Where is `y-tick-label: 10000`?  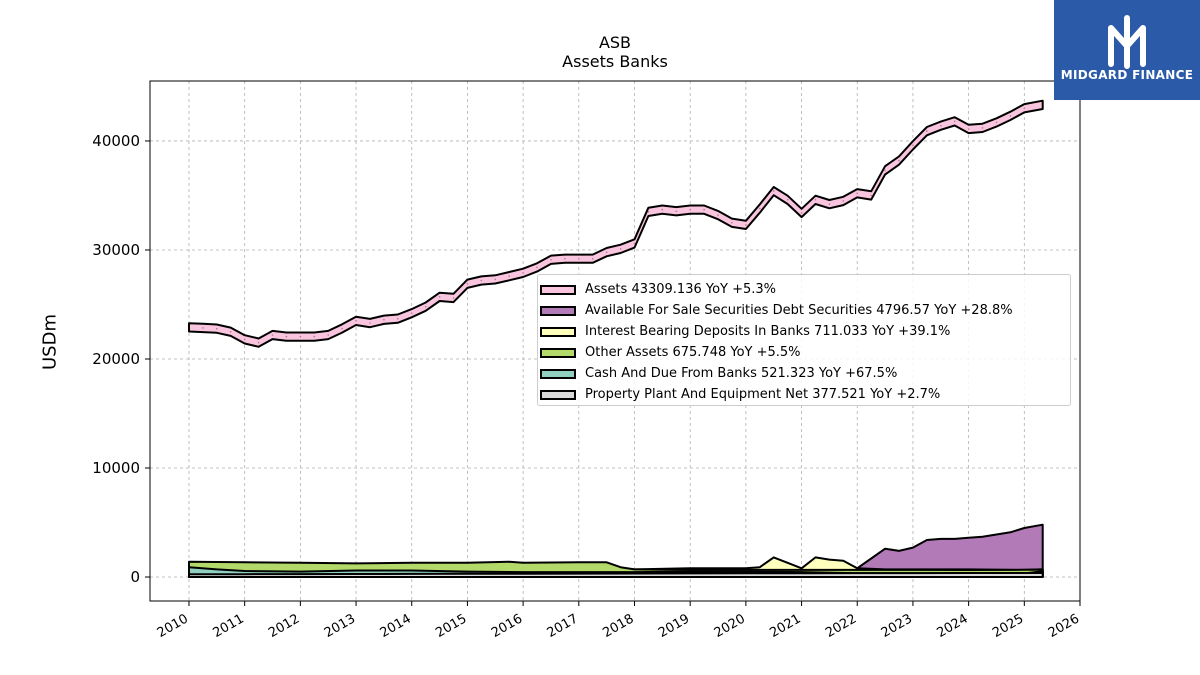
y-tick-label: 10000 is located at coordinates (116, 468).